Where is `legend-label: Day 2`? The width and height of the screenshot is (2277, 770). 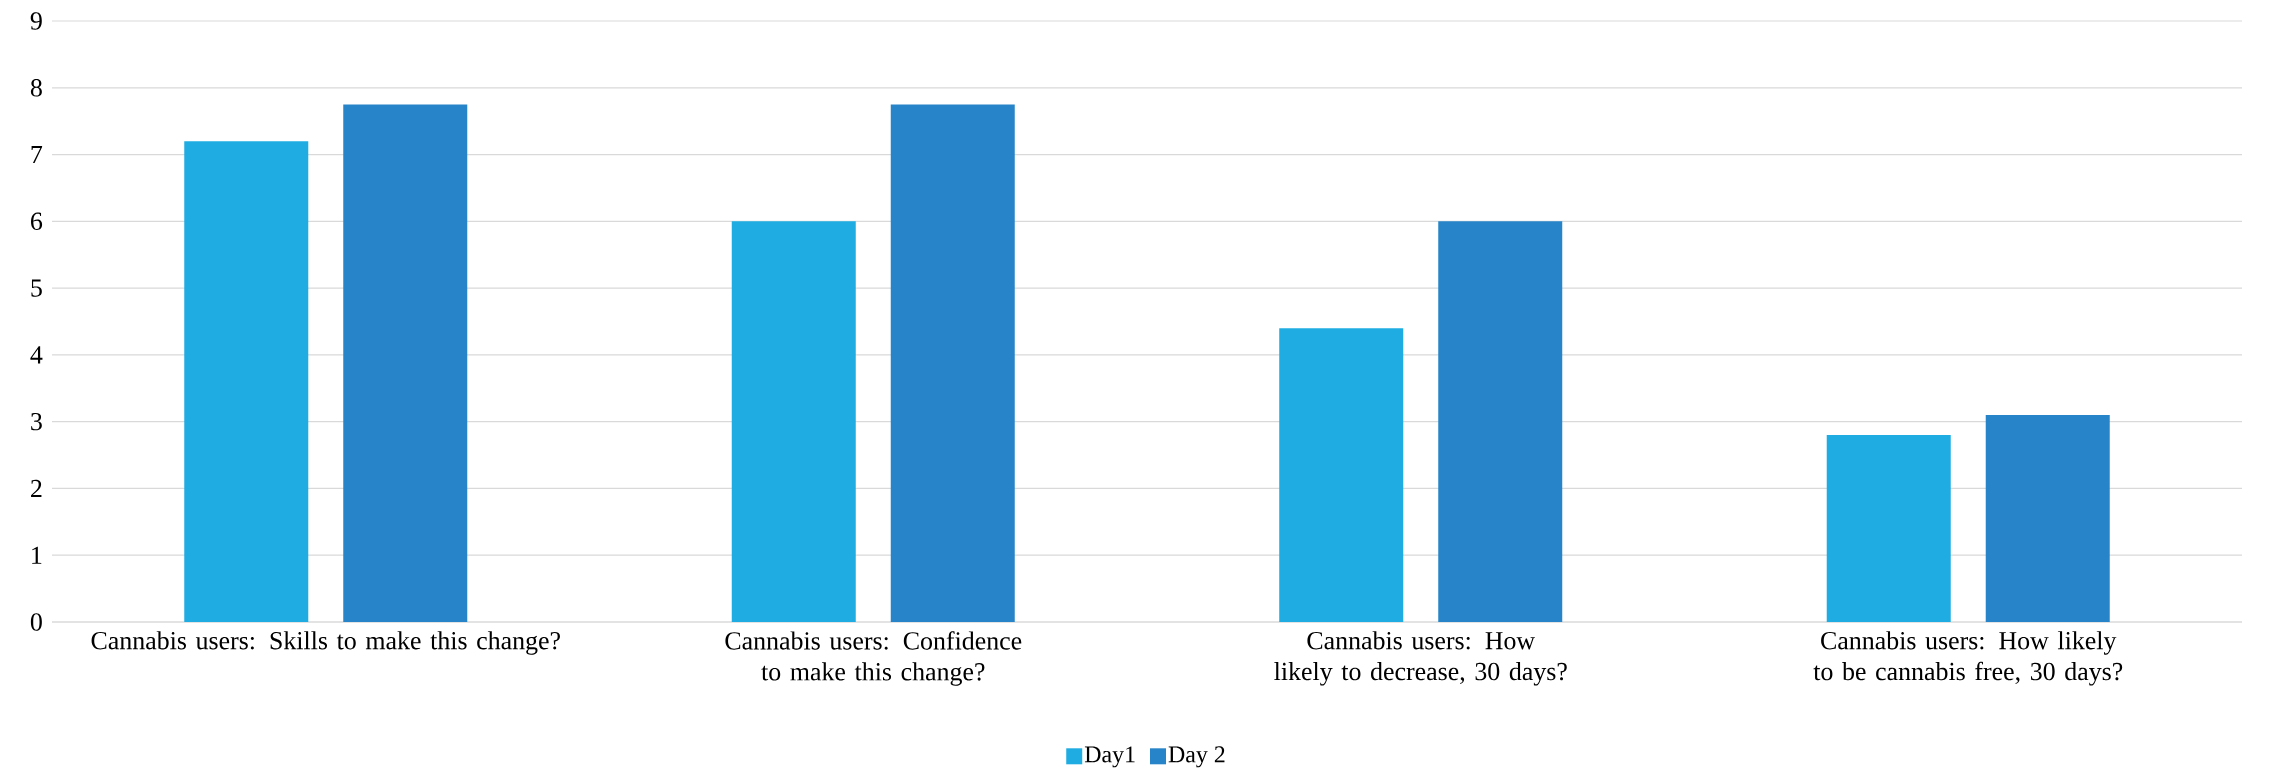
legend-label: Day 2 is located at coordinates (1196, 757).